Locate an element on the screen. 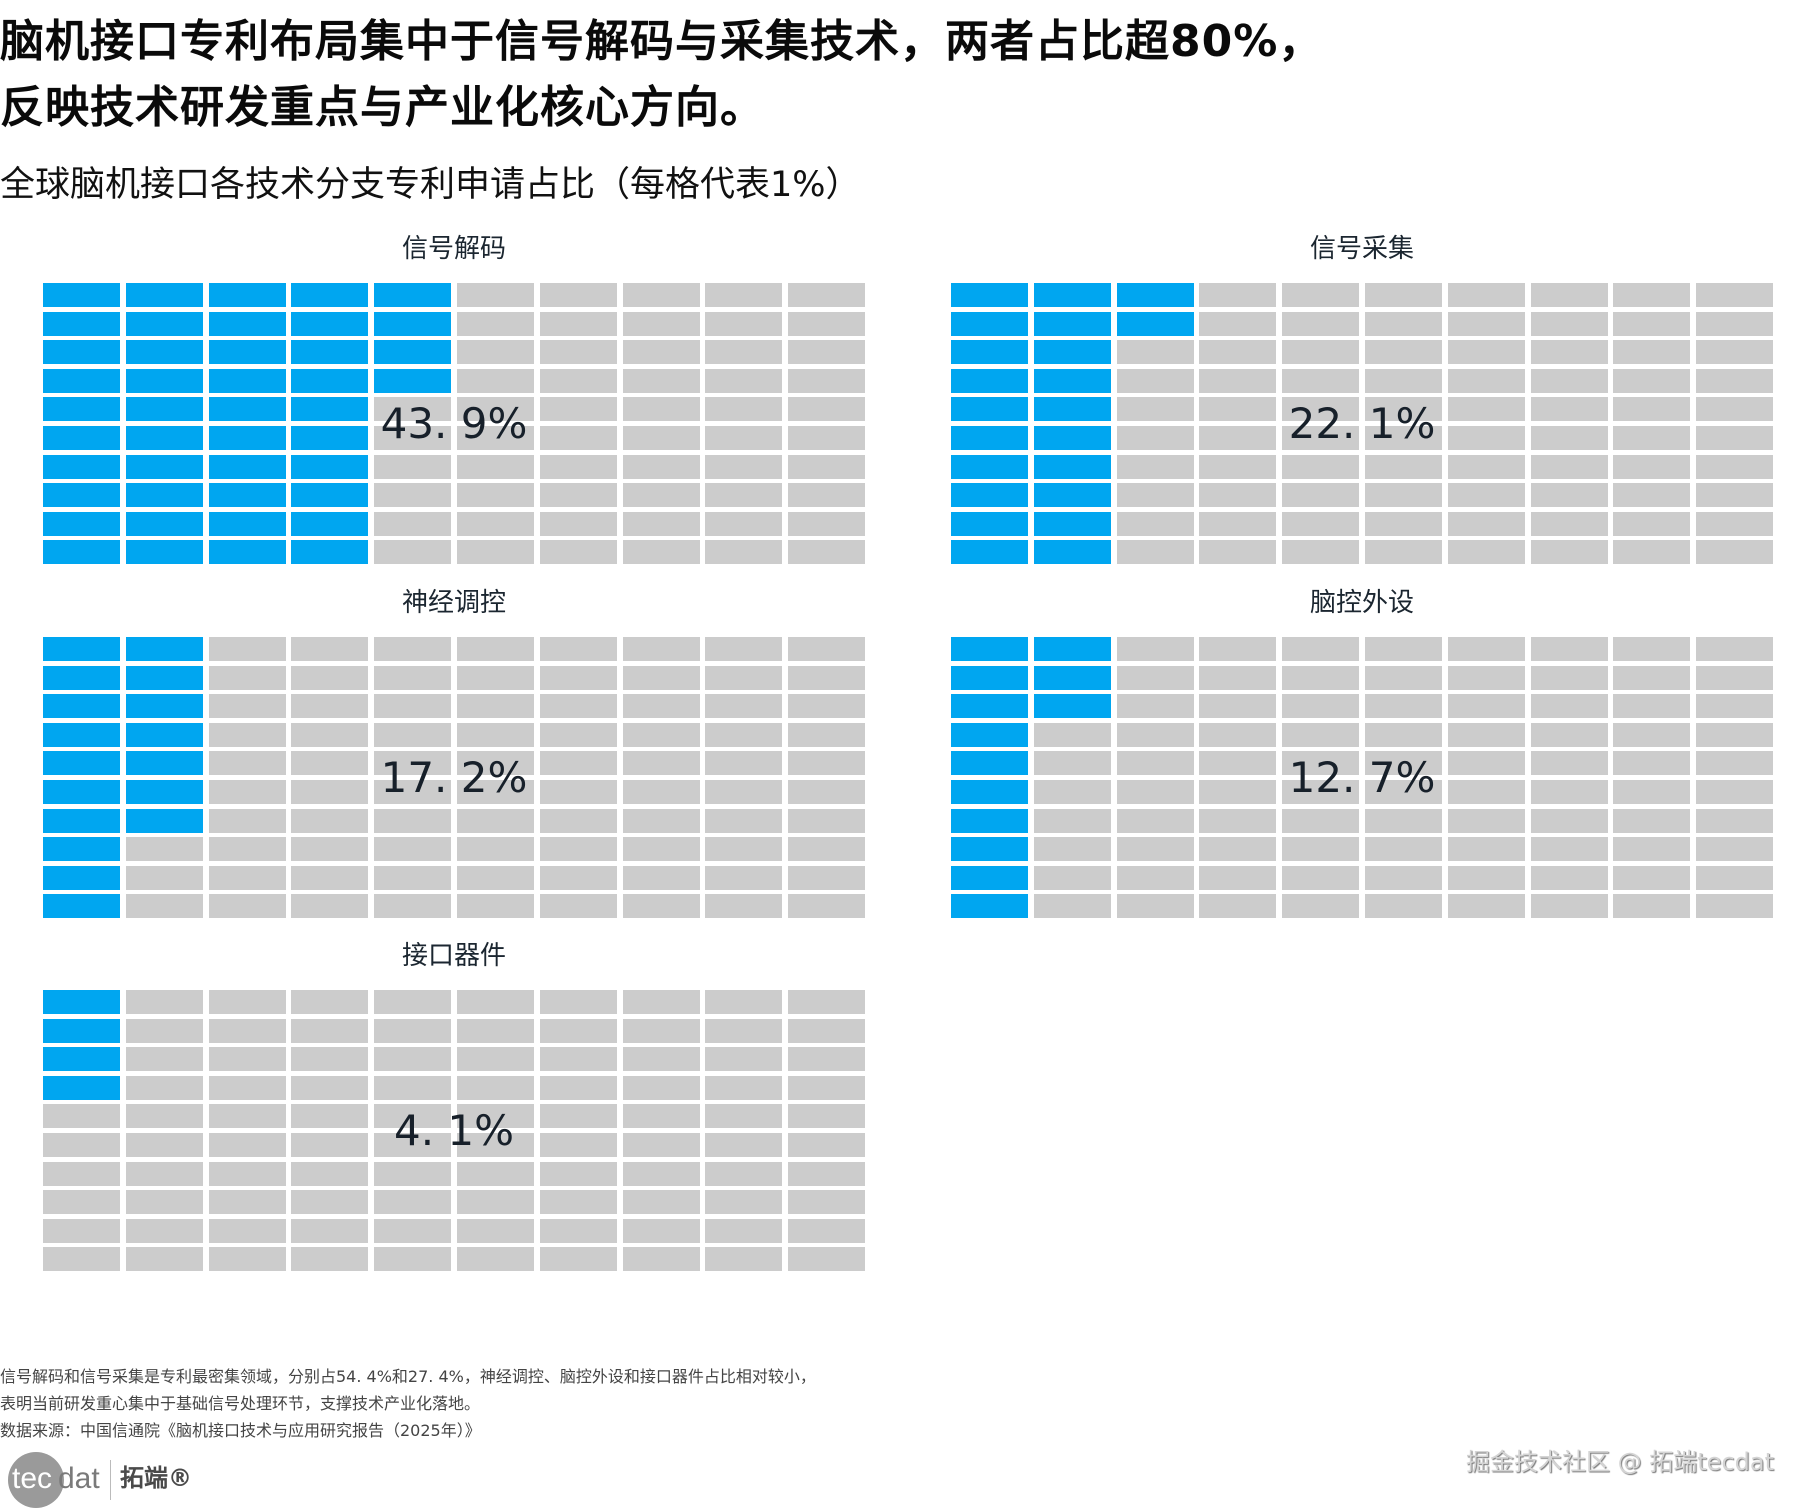  waffle-grid is located at coordinates (1362, 778).